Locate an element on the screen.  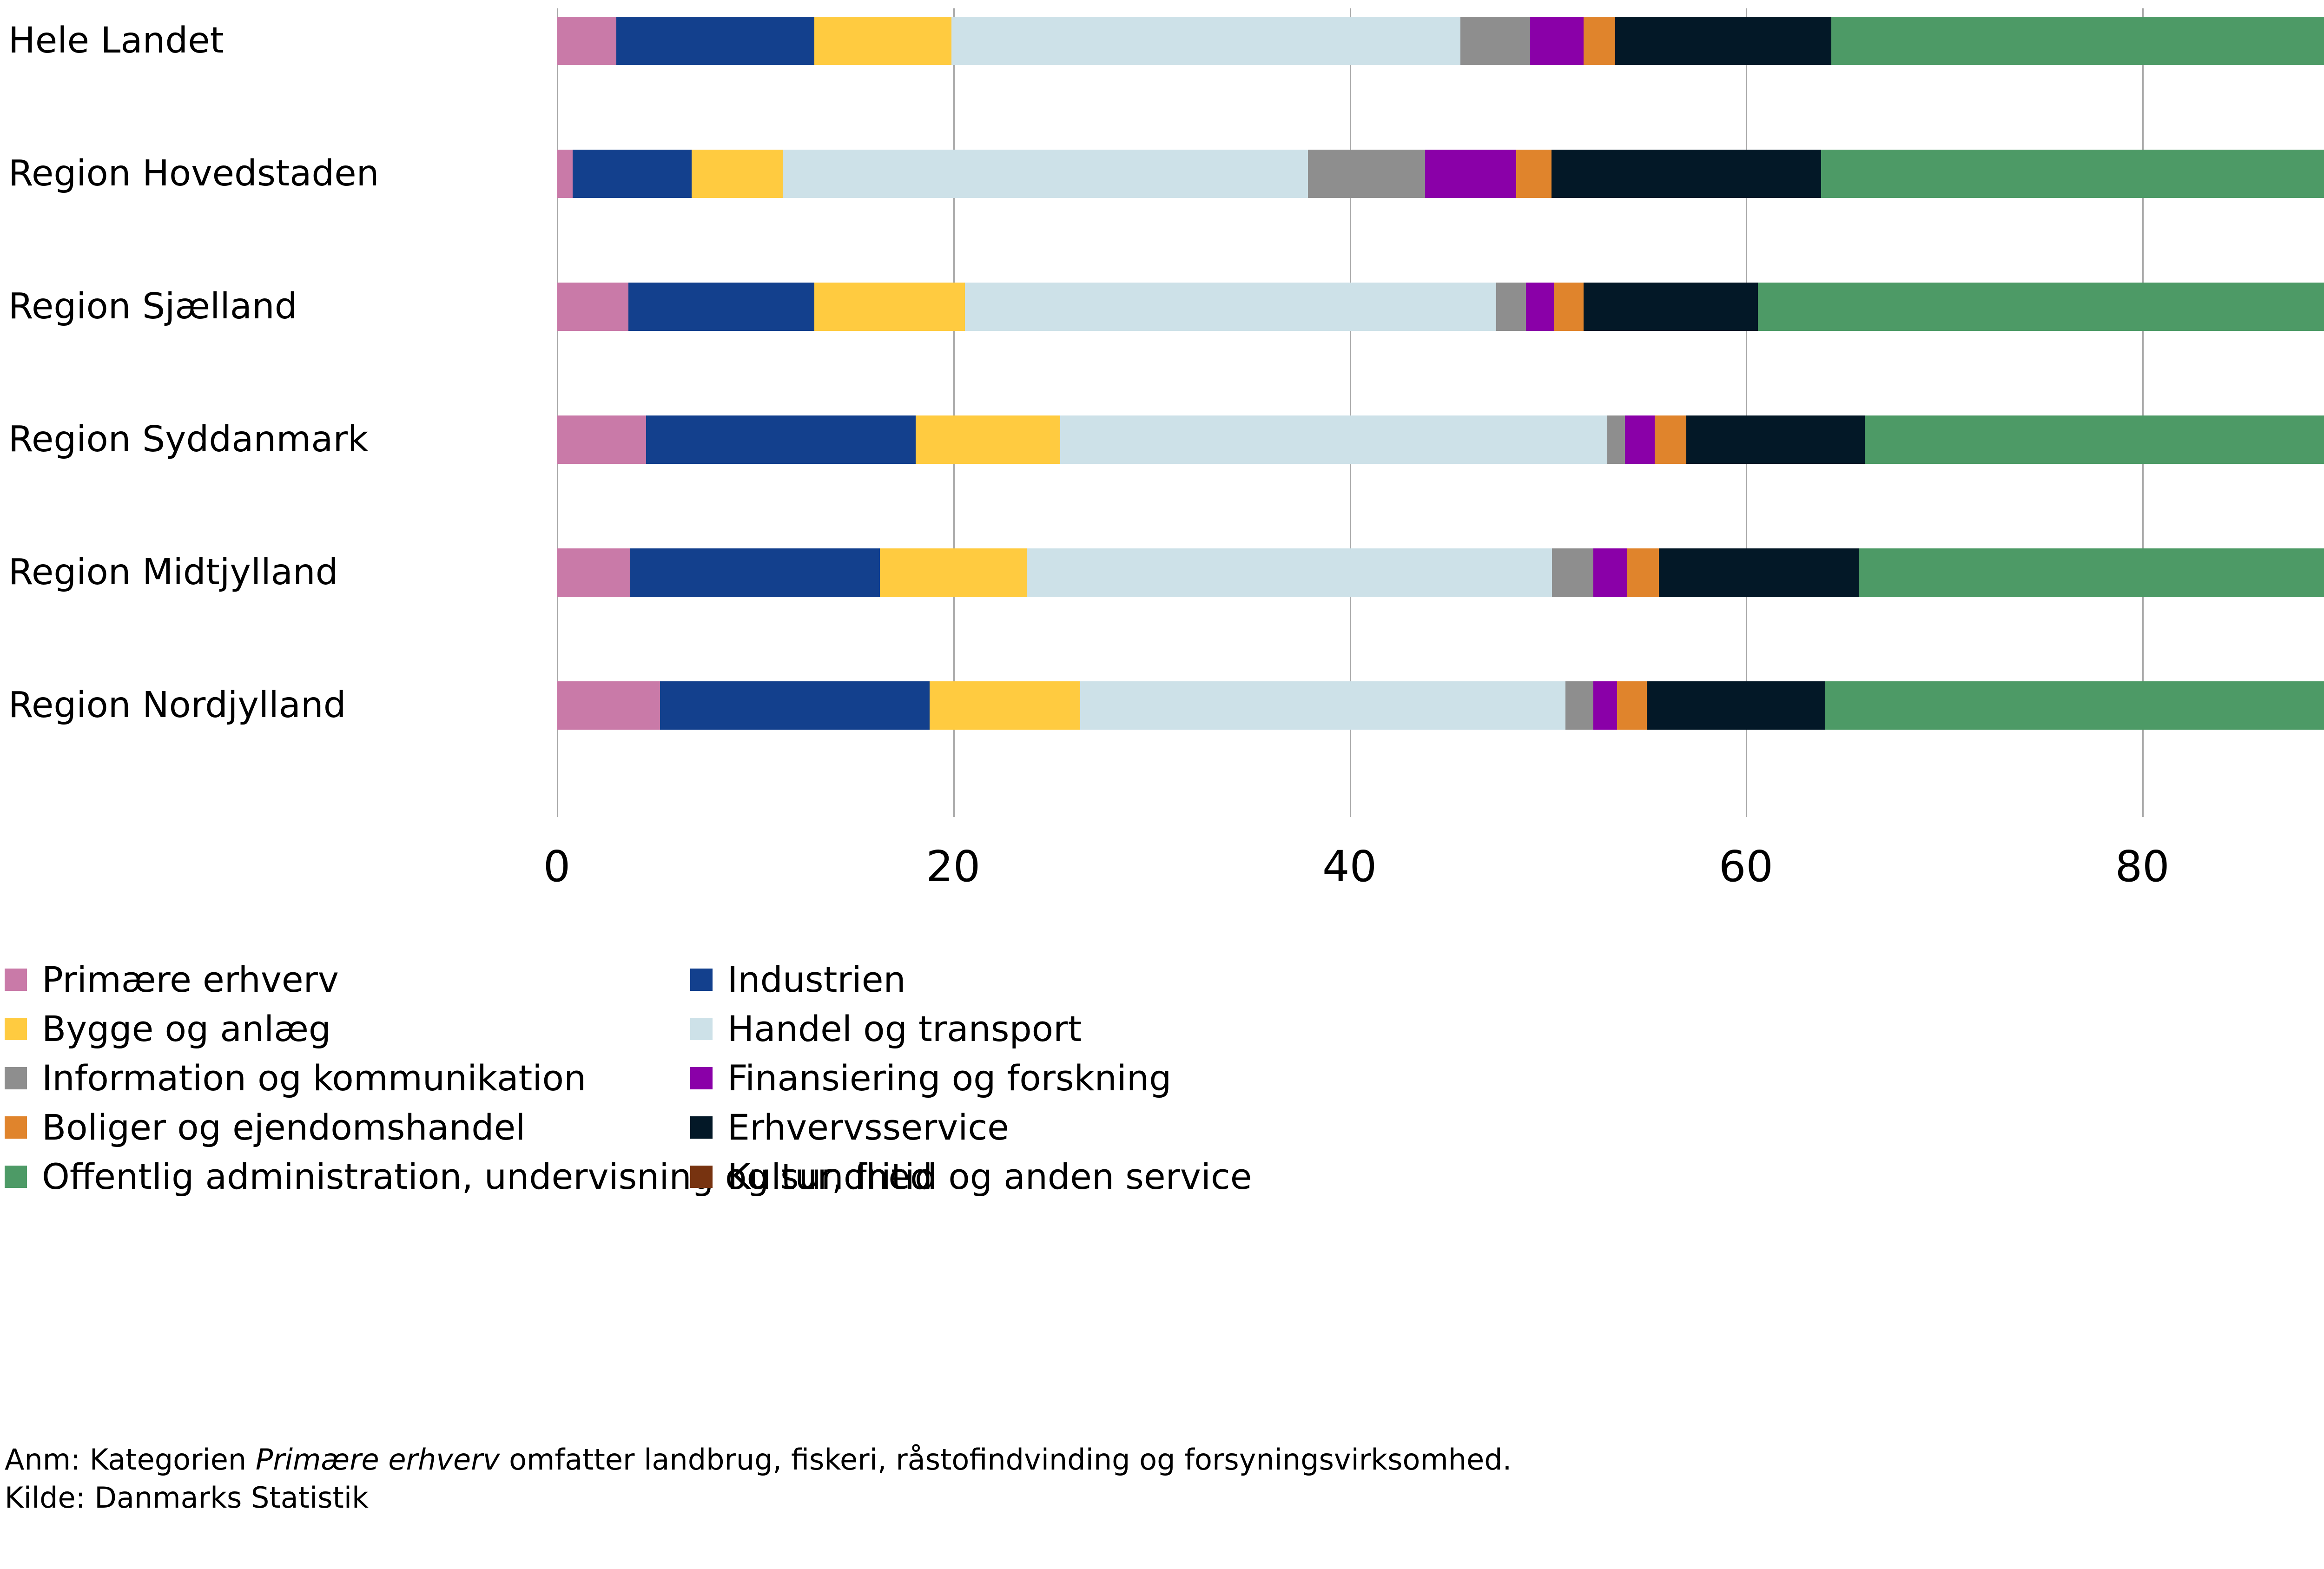
x-axis-tick-labels: 020406080100 is located at coordinates (1162, 869).